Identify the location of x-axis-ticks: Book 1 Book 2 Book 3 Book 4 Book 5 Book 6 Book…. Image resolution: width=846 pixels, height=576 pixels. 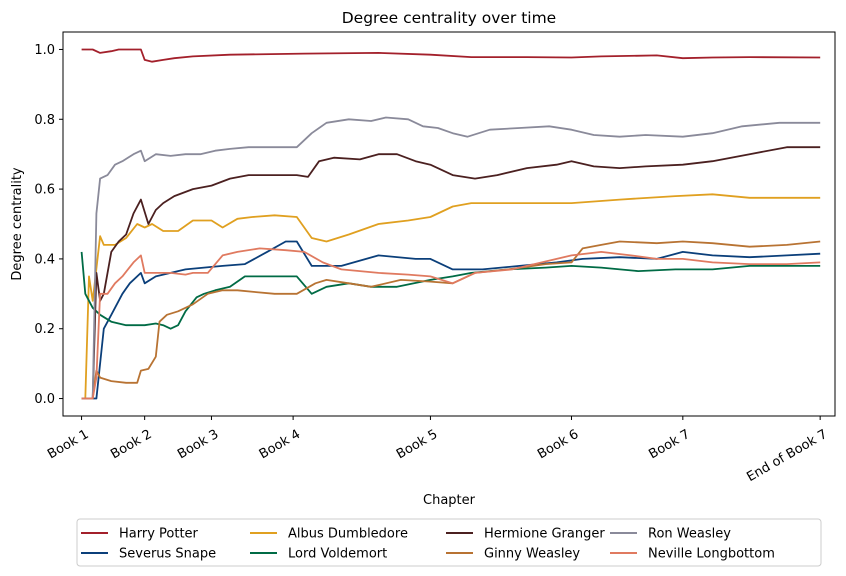
(437, 450).